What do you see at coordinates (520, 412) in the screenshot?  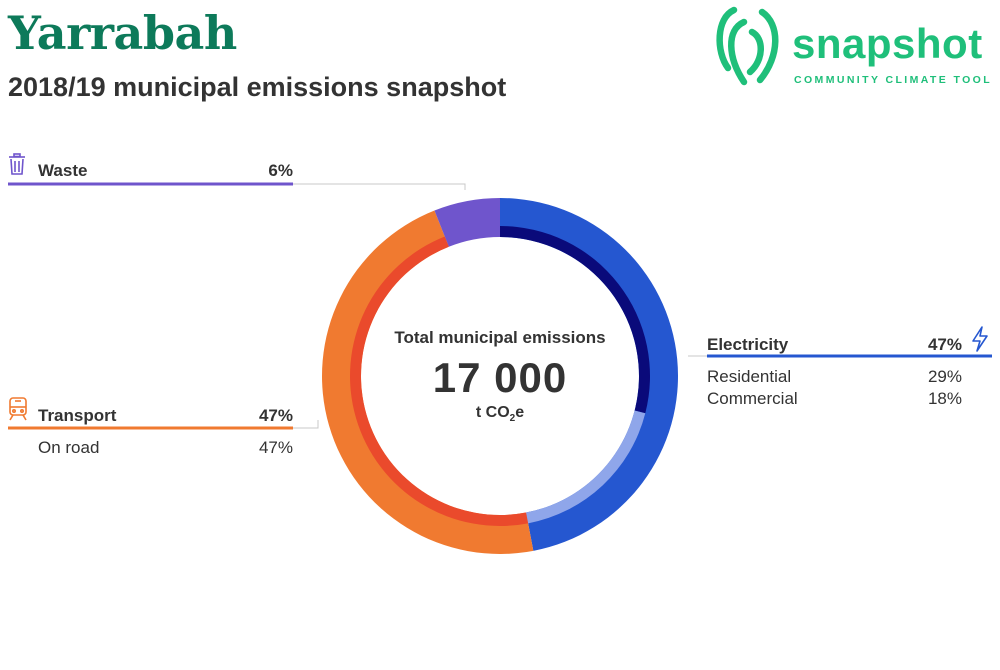 I see `unit-end: e` at bounding box center [520, 412].